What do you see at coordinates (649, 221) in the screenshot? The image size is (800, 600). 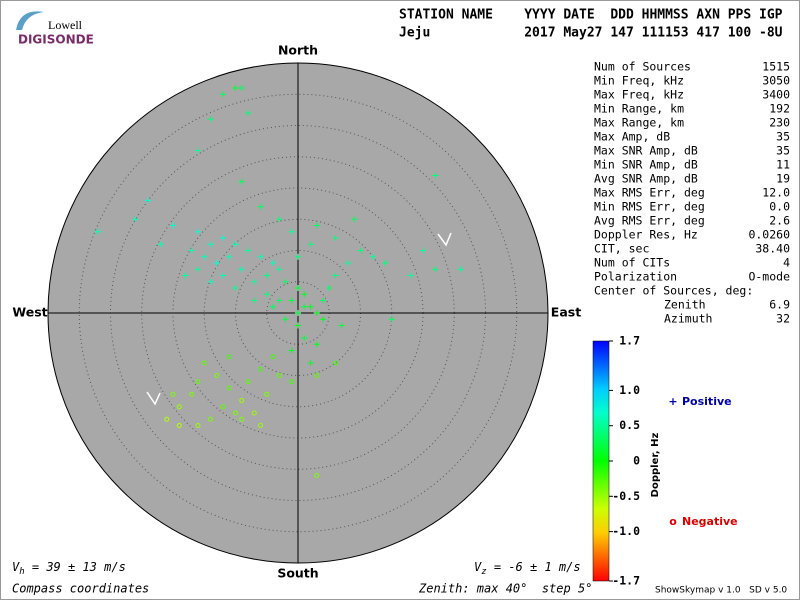 I see `stat-label: Avg RMS Err, deg` at bounding box center [649, 221].